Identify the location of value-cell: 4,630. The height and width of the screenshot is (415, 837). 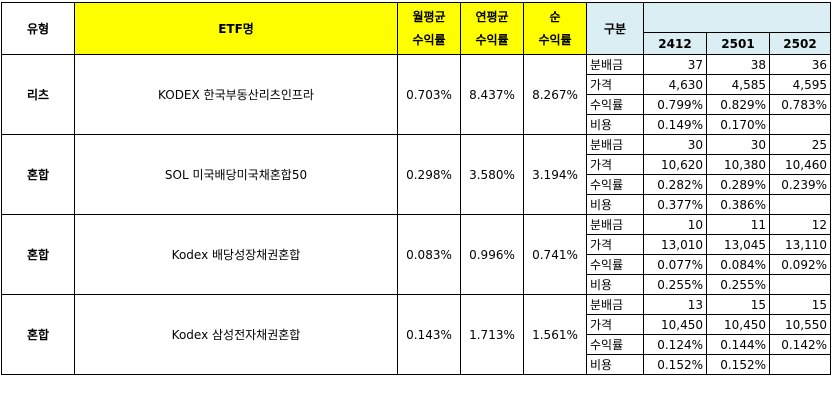
(675, 84).